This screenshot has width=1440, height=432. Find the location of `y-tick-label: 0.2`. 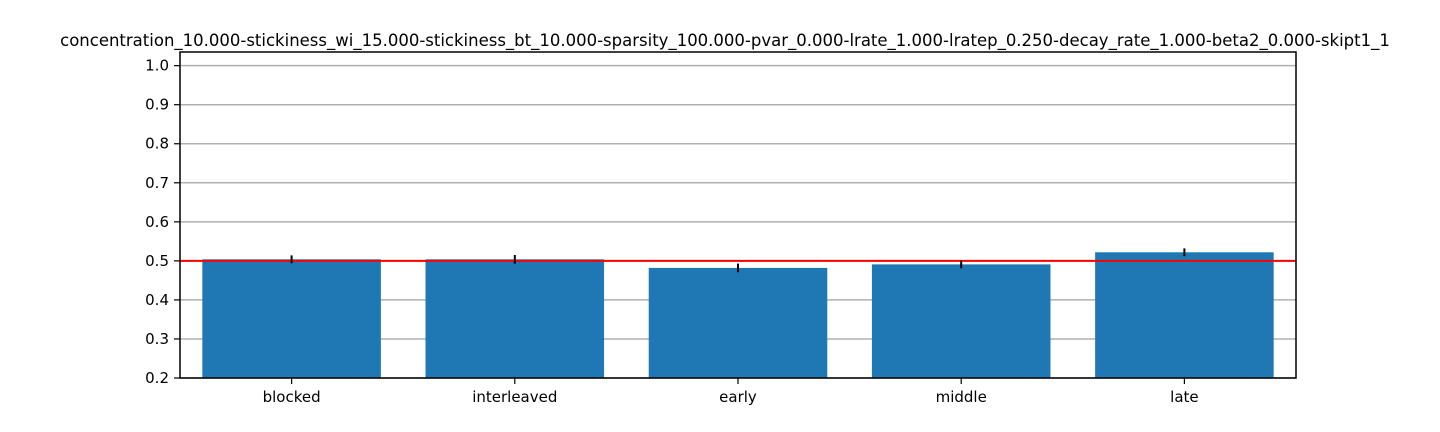

y-tick-label: 0.2 is located at coordinates (157, 378).